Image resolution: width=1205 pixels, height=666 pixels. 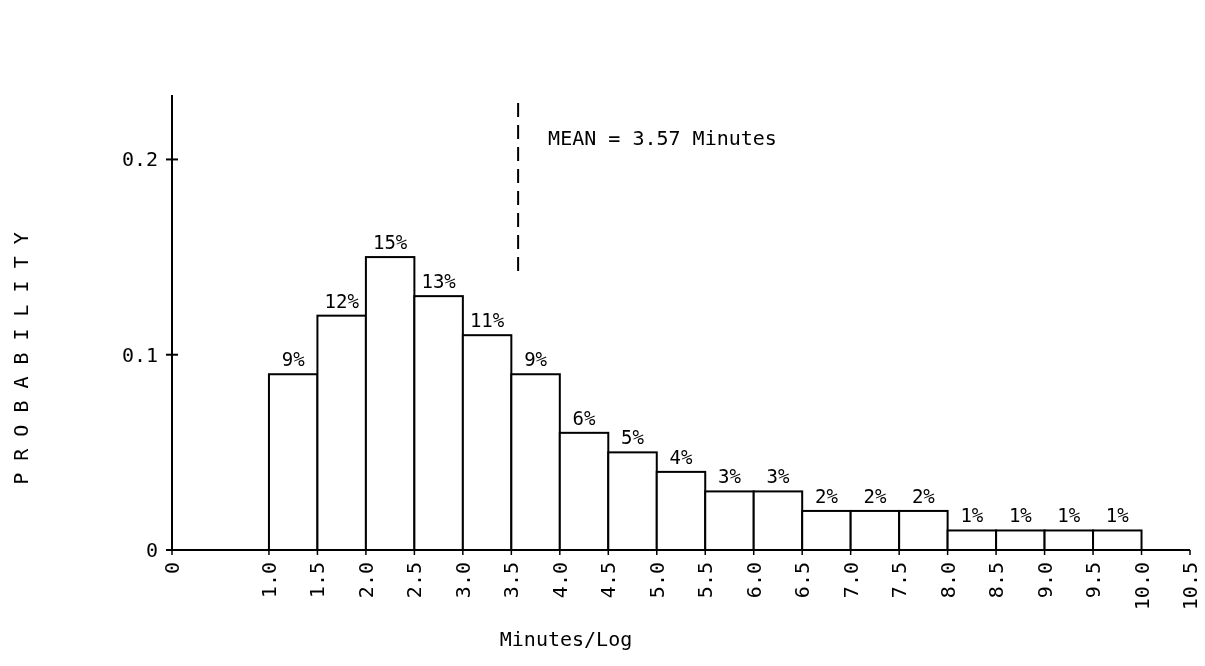 What do you see at coordinates (662, 138) in the screenshot?
I see `ref-line-label: MEAN = 3.57 Minutes` at bounding box center [662, 138].